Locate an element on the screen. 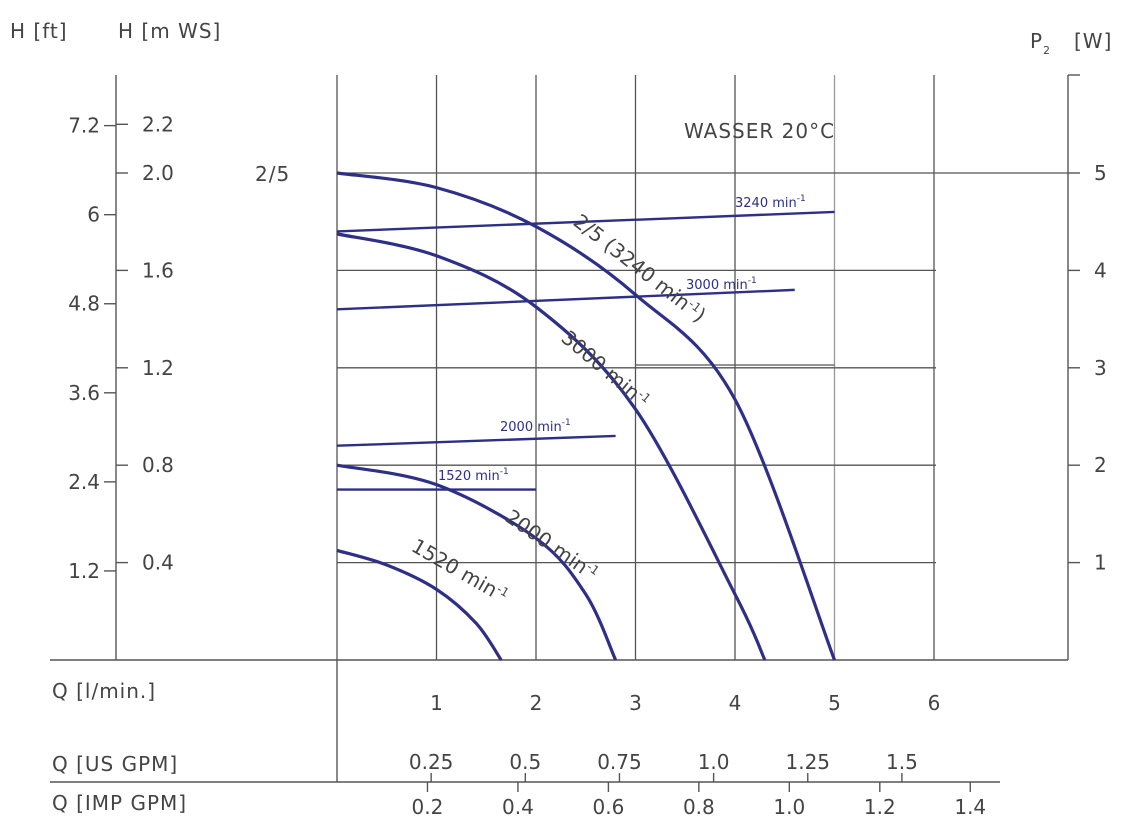  y-m-tick-label: 2.2 is located at coordinates (158, 124).